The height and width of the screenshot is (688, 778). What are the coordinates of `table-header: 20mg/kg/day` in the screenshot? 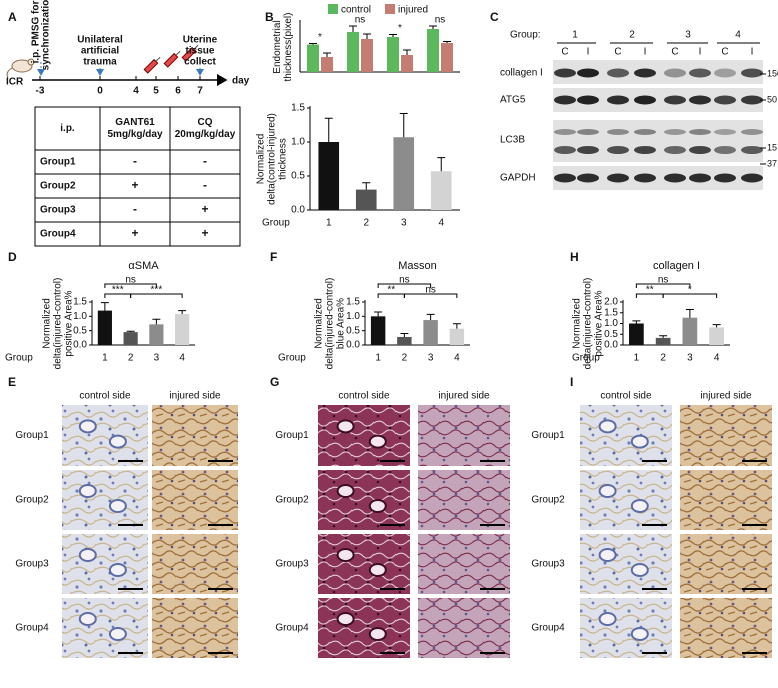 It's located at (205, 134).